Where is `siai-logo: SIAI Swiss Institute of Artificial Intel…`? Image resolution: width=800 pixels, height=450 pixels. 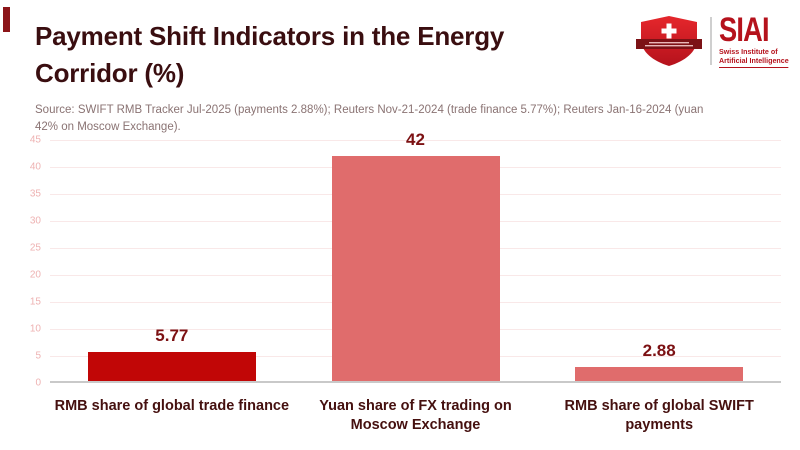
siai-logo: SIAI Swiss Institute of Artificial Intel… is located at coordinates (713, 39).